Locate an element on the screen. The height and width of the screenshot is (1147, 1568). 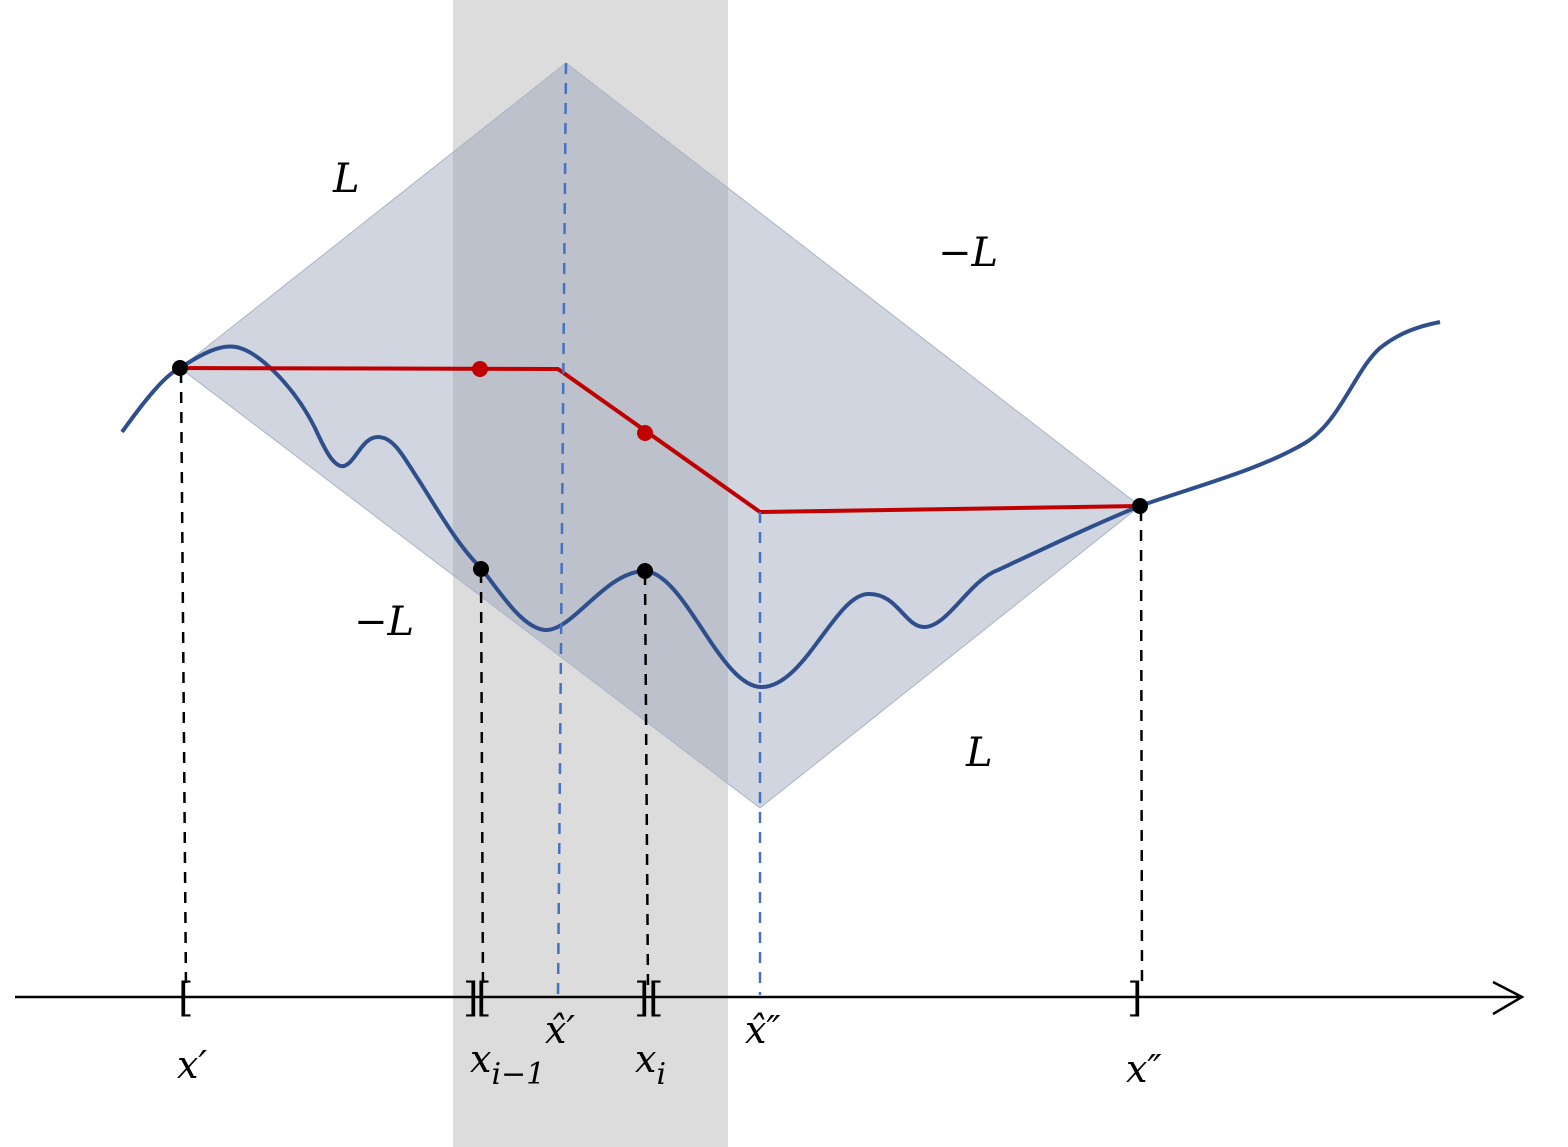
slope-label-top-right: −L is located at coordinates (968, 253).